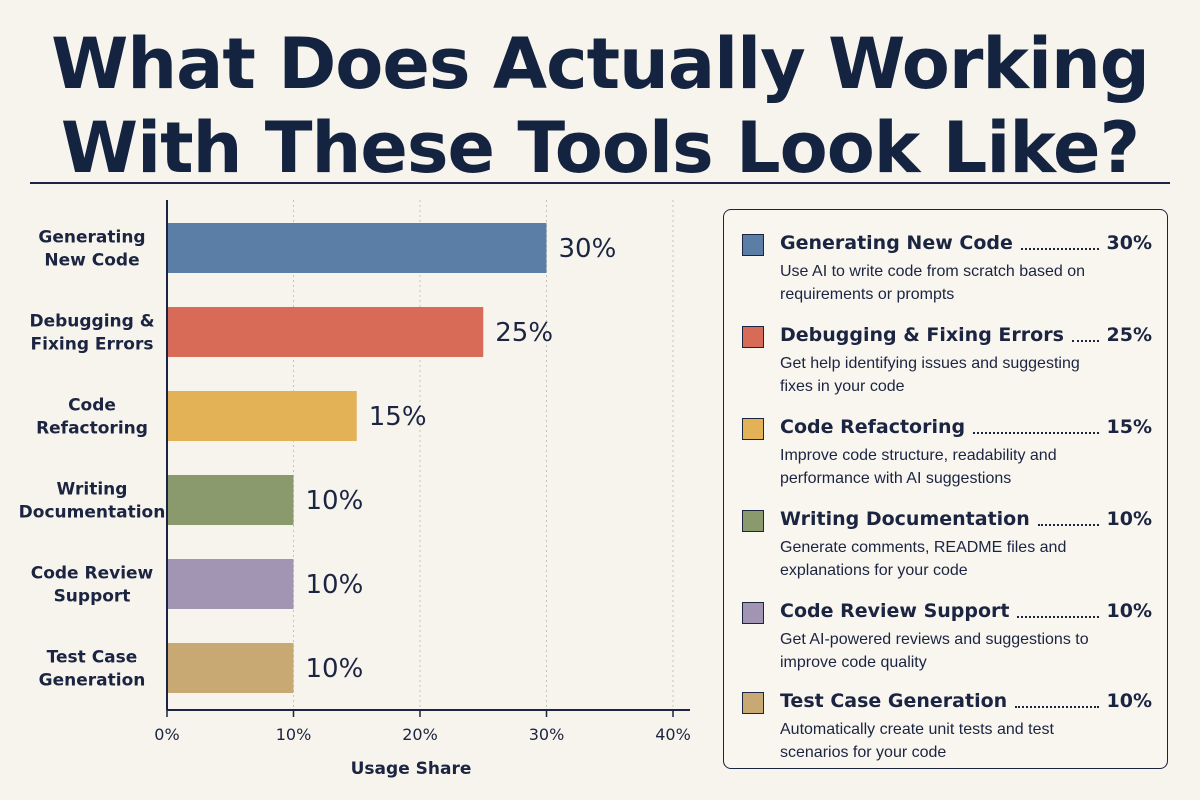 The width and height of the screenshot is (1200, 800). What do you see at coordinates (92, 669) in the screenshot?
I see `category-label: Test Case Generation` at bounding box center [92, 669].